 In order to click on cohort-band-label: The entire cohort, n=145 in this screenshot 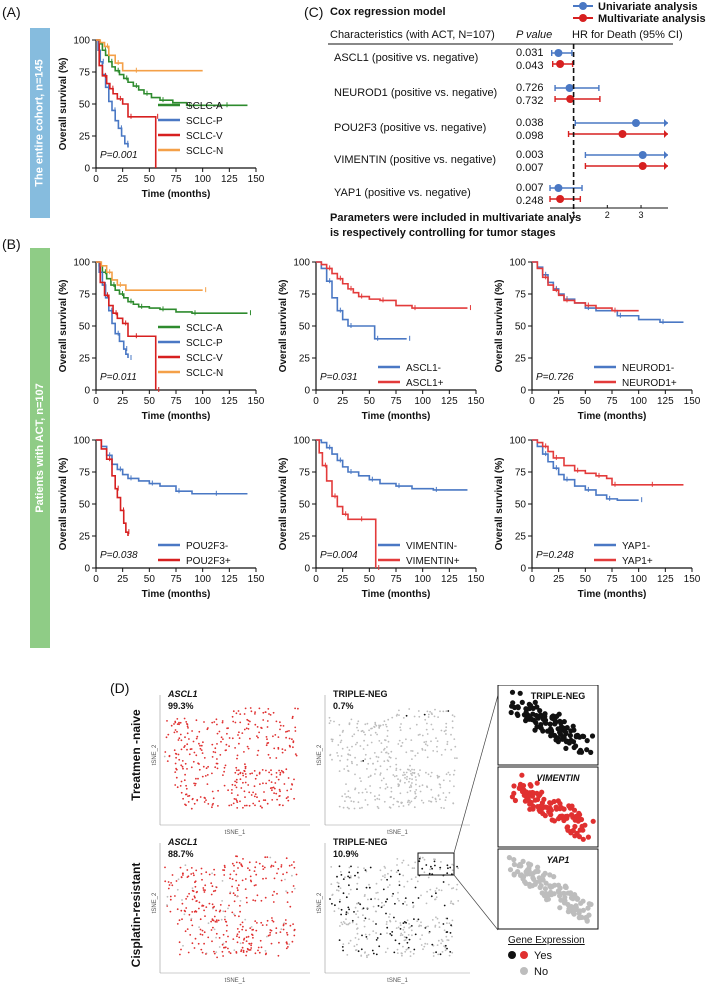, I will do `click(40, 123)`.